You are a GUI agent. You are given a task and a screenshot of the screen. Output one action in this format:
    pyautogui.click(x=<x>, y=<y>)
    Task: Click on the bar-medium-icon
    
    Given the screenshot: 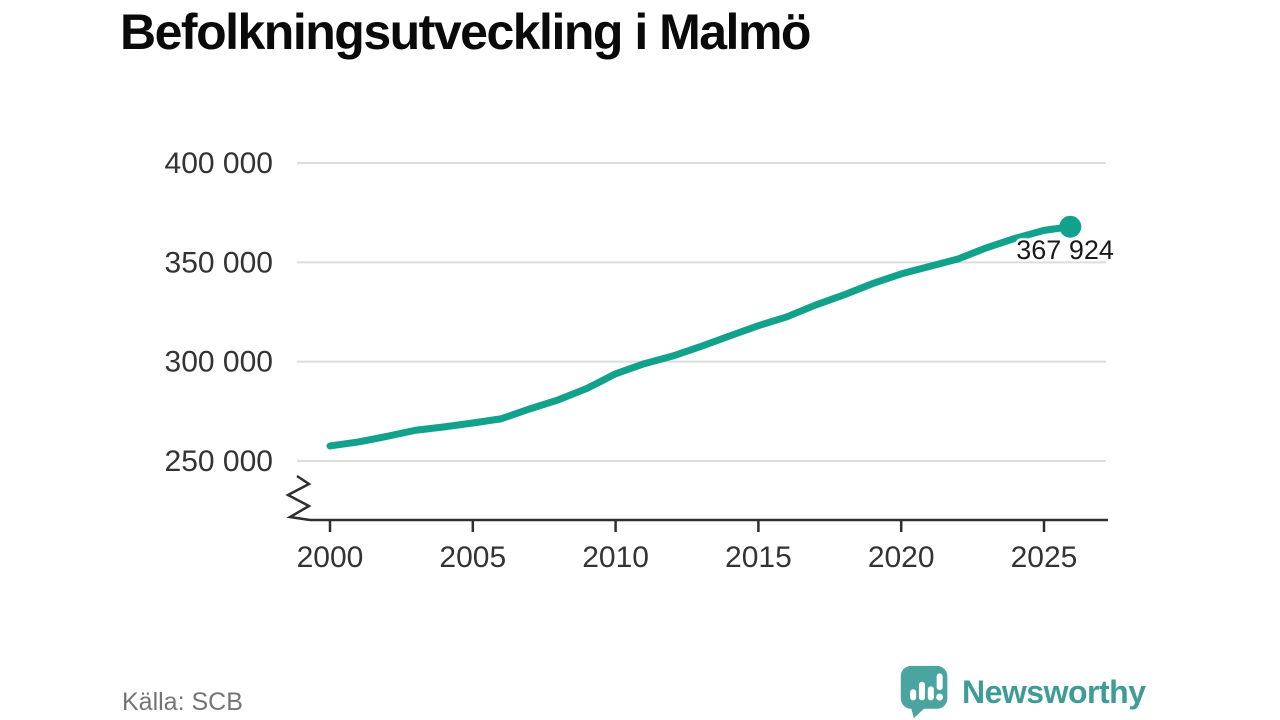 What is the action you would take?
    pyautogui.click(x=930, y=693)
    